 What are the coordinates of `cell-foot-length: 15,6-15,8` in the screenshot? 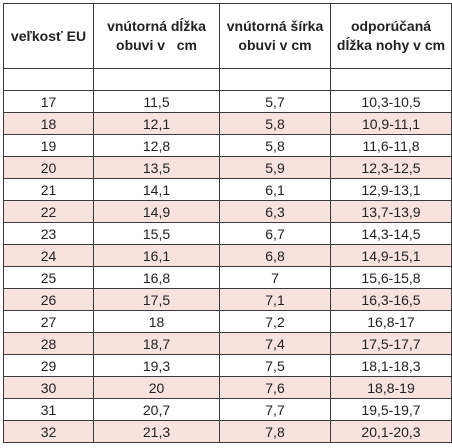 It's located at (391, 277).